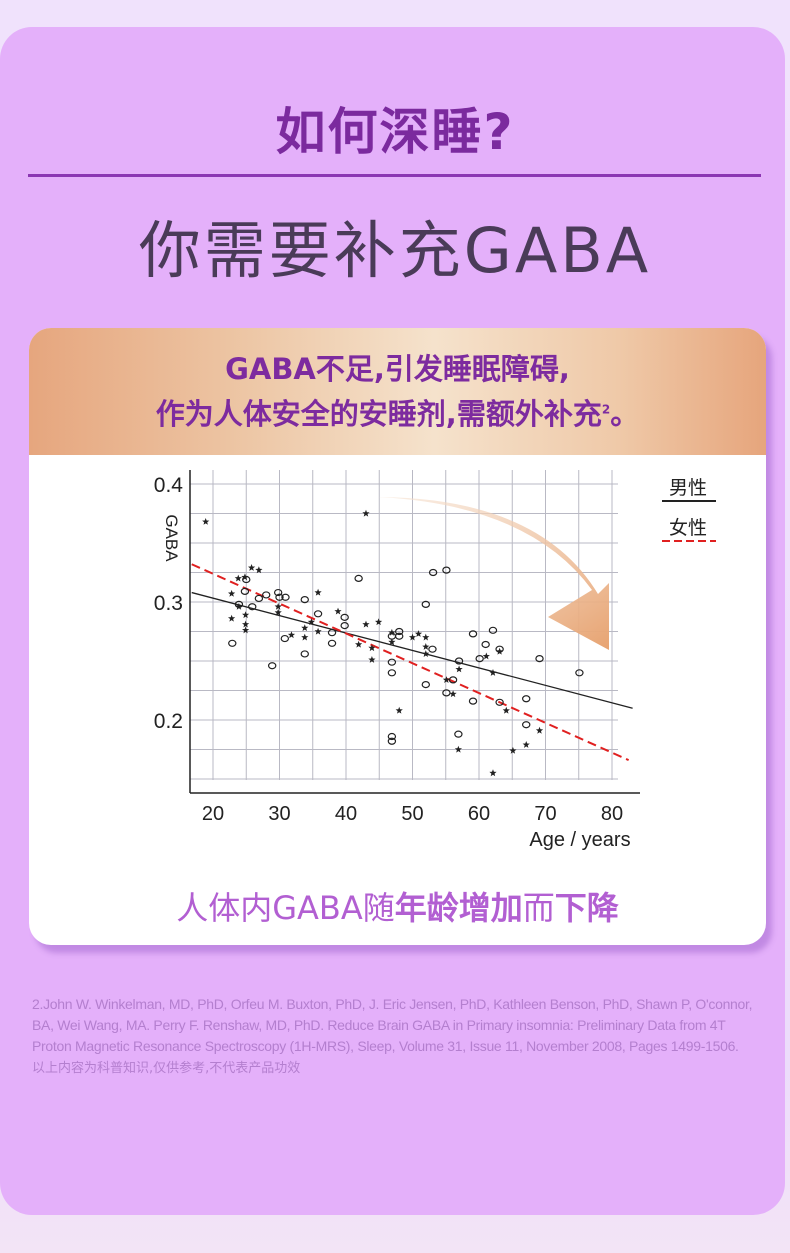  What do you see at coordinates (394, 175) in the screenshot?
I see `title-divider` at bounding box center [394, 175].